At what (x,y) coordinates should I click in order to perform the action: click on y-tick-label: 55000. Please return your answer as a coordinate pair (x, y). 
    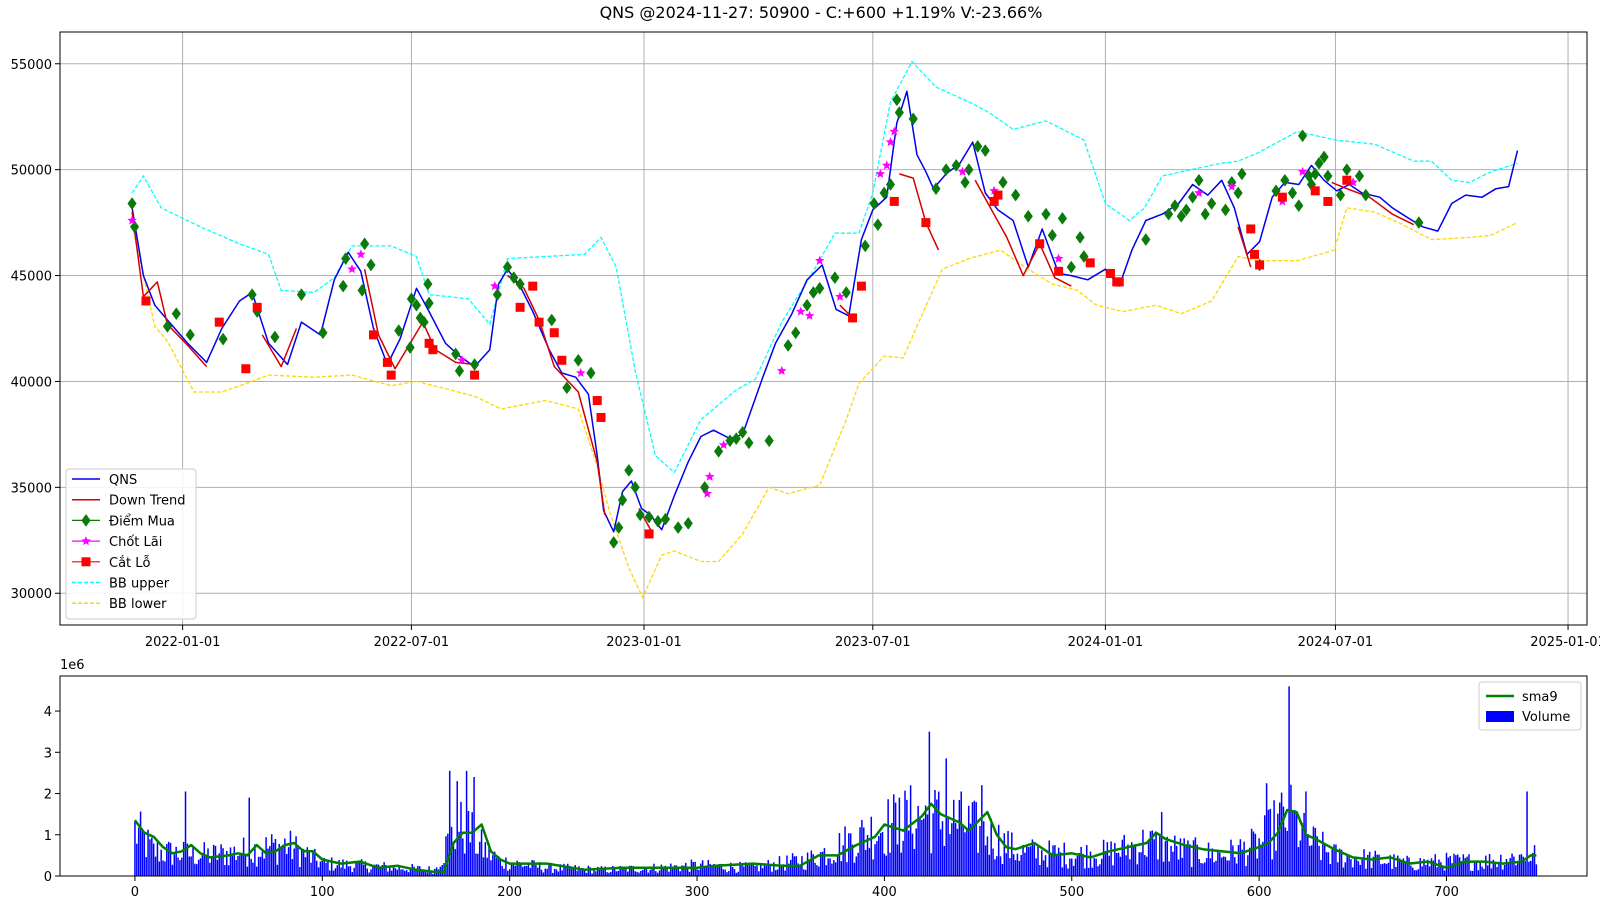
    Looking at the image, I should click on (31, 65).